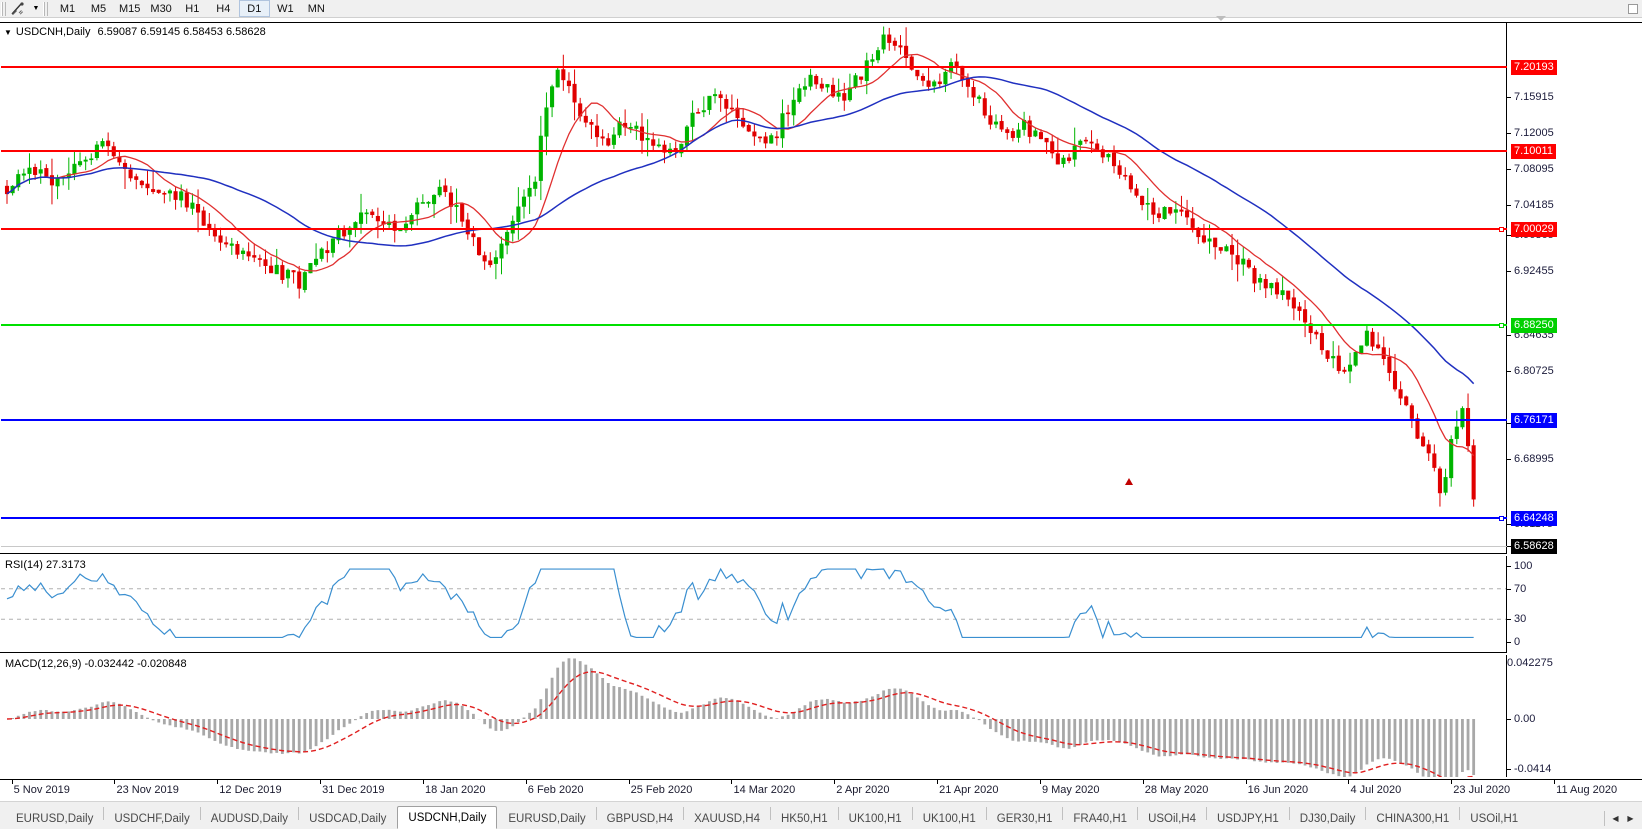 This screenshot has height=829, width=1642. I want to click on price-tick: 6.84635, so click(1530, 335).